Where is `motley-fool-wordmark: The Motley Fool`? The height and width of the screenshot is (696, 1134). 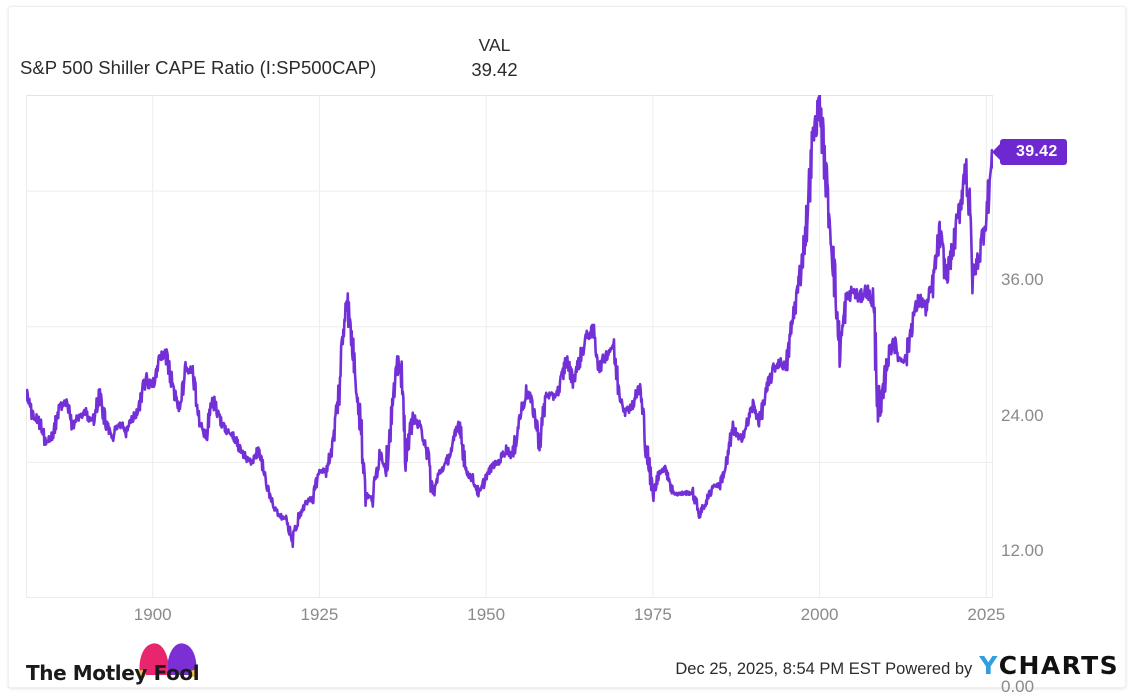
motley-fool-wordmark: The Motley Fool is located at coordinates (113, 673).